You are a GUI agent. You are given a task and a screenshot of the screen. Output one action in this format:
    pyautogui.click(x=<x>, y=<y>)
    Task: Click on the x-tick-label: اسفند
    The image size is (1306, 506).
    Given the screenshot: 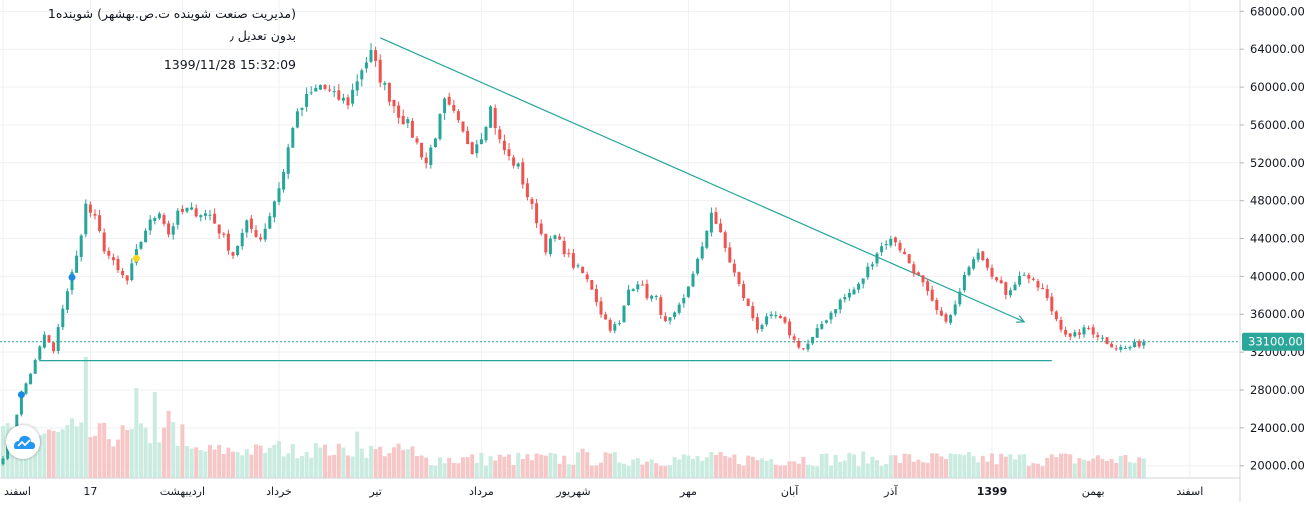 What is the action you would take?
    pyautogui.click(x=17, y=491)
    